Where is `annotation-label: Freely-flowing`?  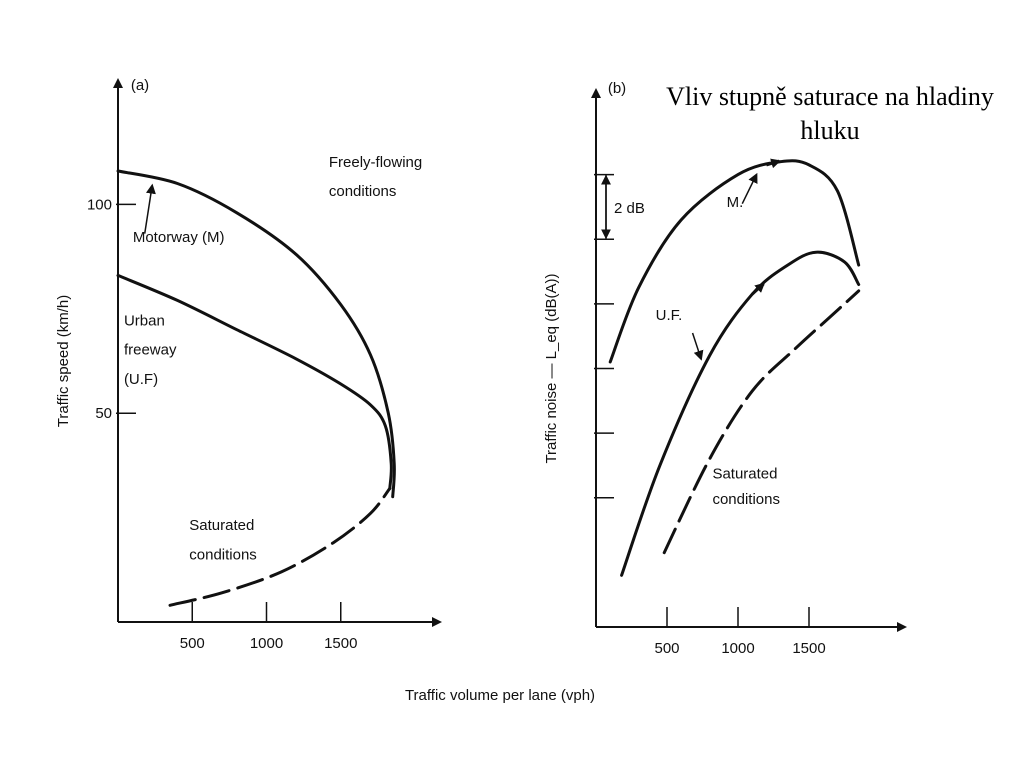 annotation-label: Freely-flowing is located at coordinates (375, 162).